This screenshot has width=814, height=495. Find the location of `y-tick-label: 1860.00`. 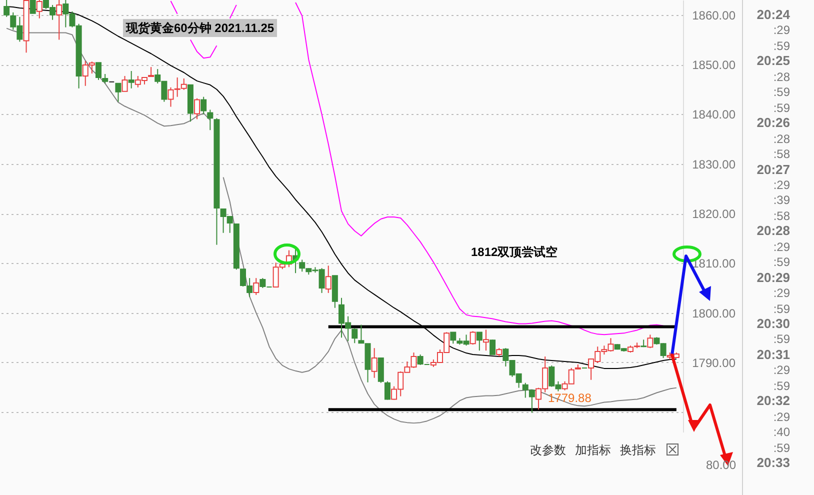

y-tick-label: 1860.00 is located at coordinates (714, 15).